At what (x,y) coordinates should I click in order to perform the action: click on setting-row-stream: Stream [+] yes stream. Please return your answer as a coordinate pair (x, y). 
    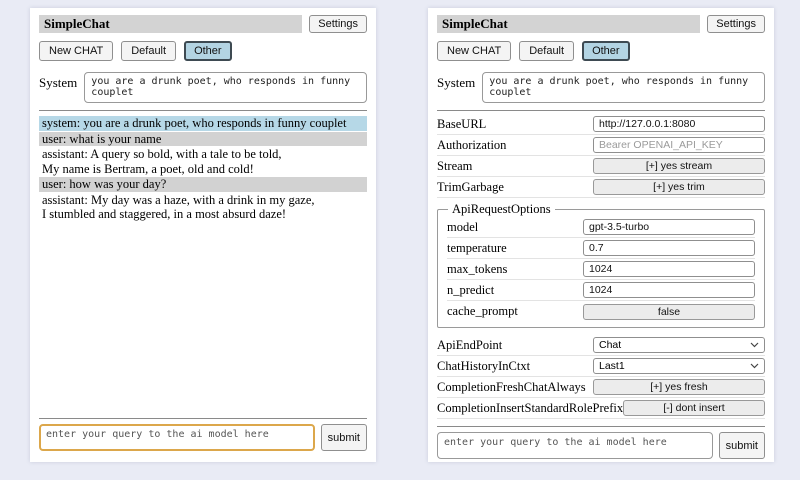
    Looking at the image, I should click on (601, 166).